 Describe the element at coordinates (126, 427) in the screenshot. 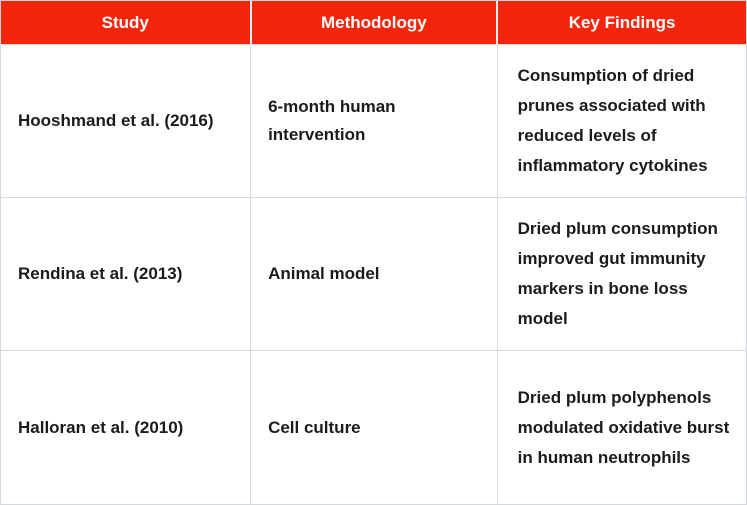

I see `cell-study: Halloran et al. (2010)` at that location.